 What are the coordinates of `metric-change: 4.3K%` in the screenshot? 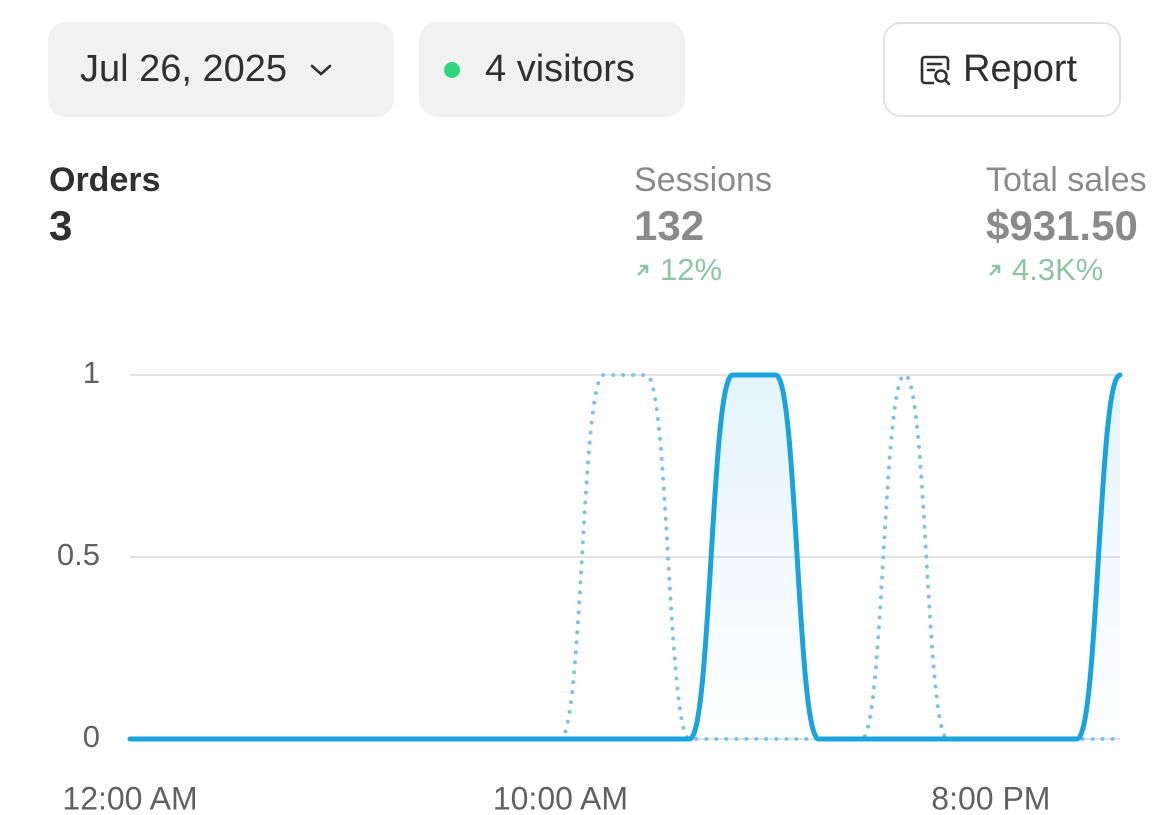 It's located at (1066, 270).